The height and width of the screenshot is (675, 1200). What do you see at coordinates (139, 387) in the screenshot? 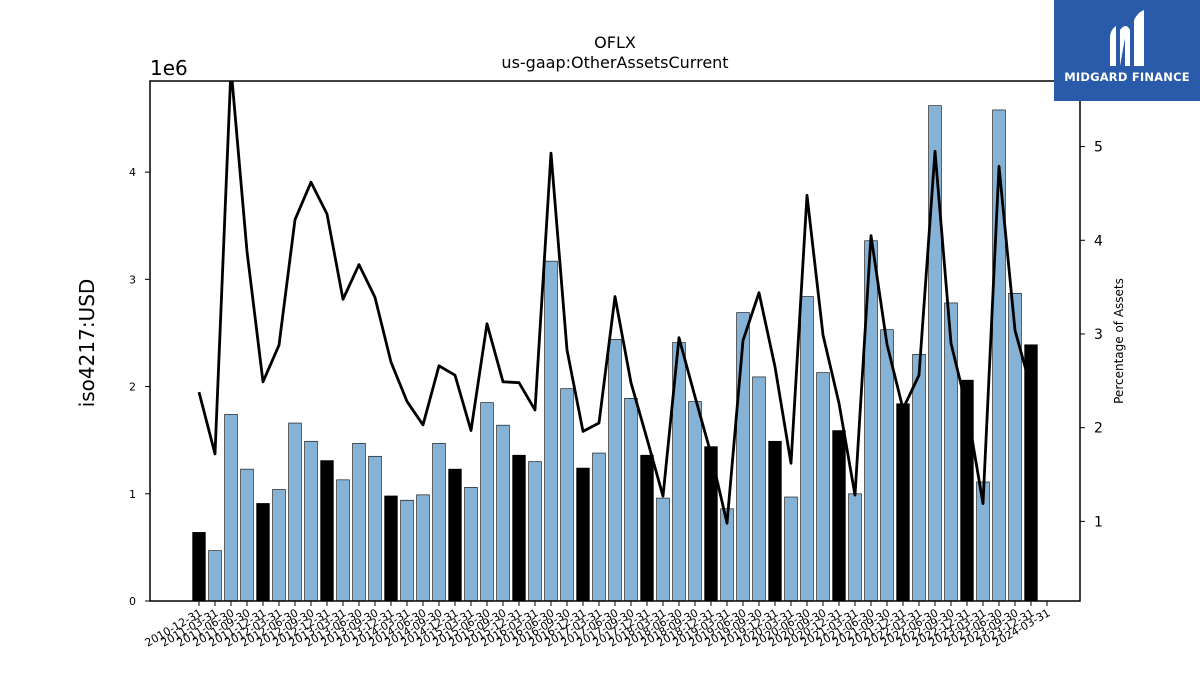
I see `y-axis: 0 1 2 3 4` at bounding box center [139, 387].